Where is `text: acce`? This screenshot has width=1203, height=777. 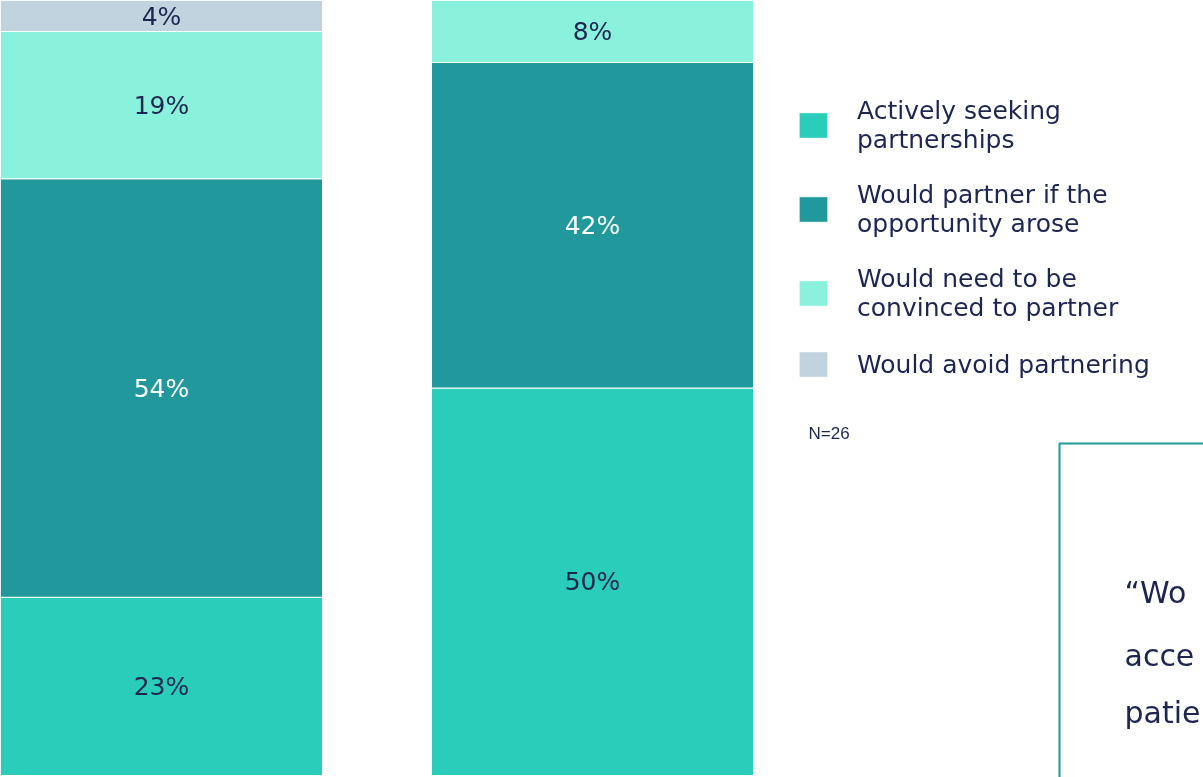
text: acce is located at coordinates (1159, 655).